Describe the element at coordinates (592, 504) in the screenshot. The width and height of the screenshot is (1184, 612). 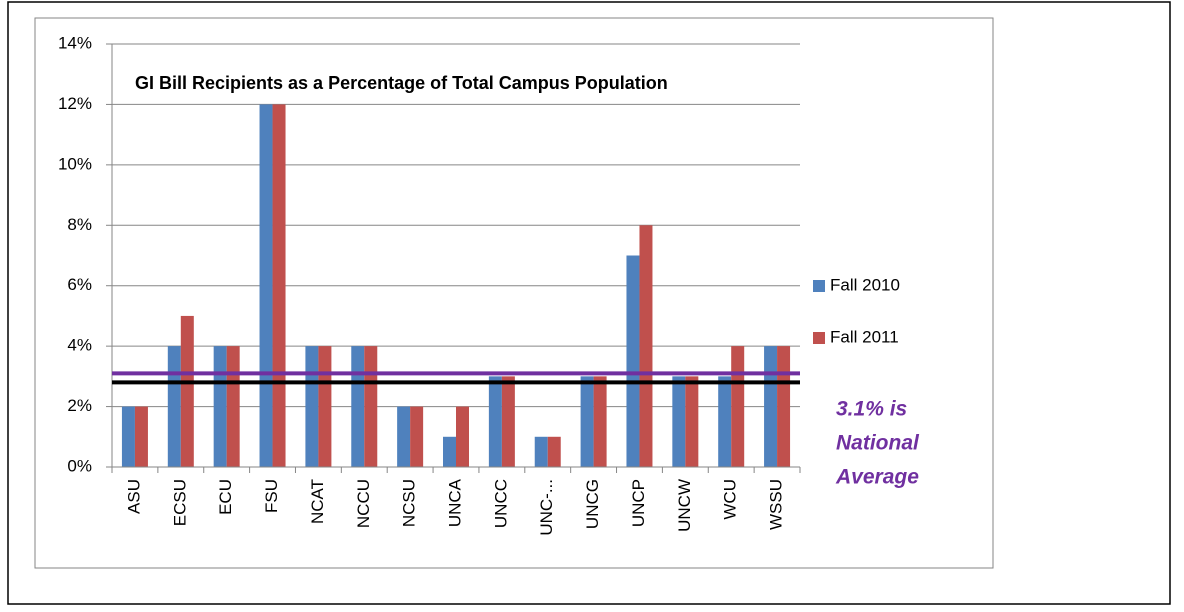
I see `x-tick-label: UNCG` at that location.